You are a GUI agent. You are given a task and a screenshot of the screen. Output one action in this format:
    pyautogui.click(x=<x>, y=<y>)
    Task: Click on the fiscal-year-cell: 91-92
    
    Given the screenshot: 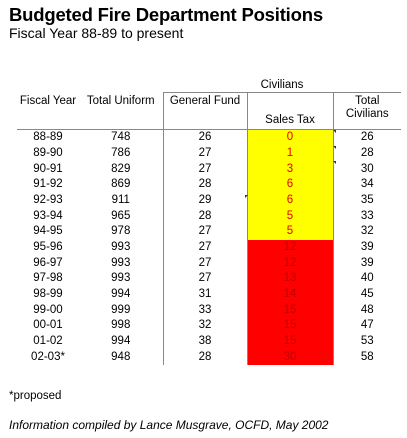 What is the action you would take?
    pyautogui.click(x=48, y=184)
    